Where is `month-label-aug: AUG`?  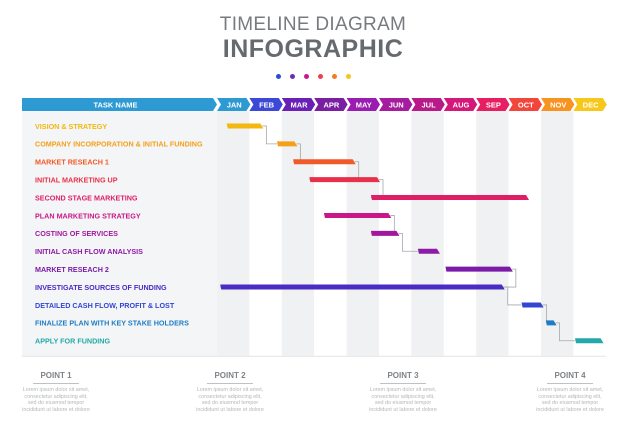
month-label-aug: AUG is located at coordinates (461, 105).